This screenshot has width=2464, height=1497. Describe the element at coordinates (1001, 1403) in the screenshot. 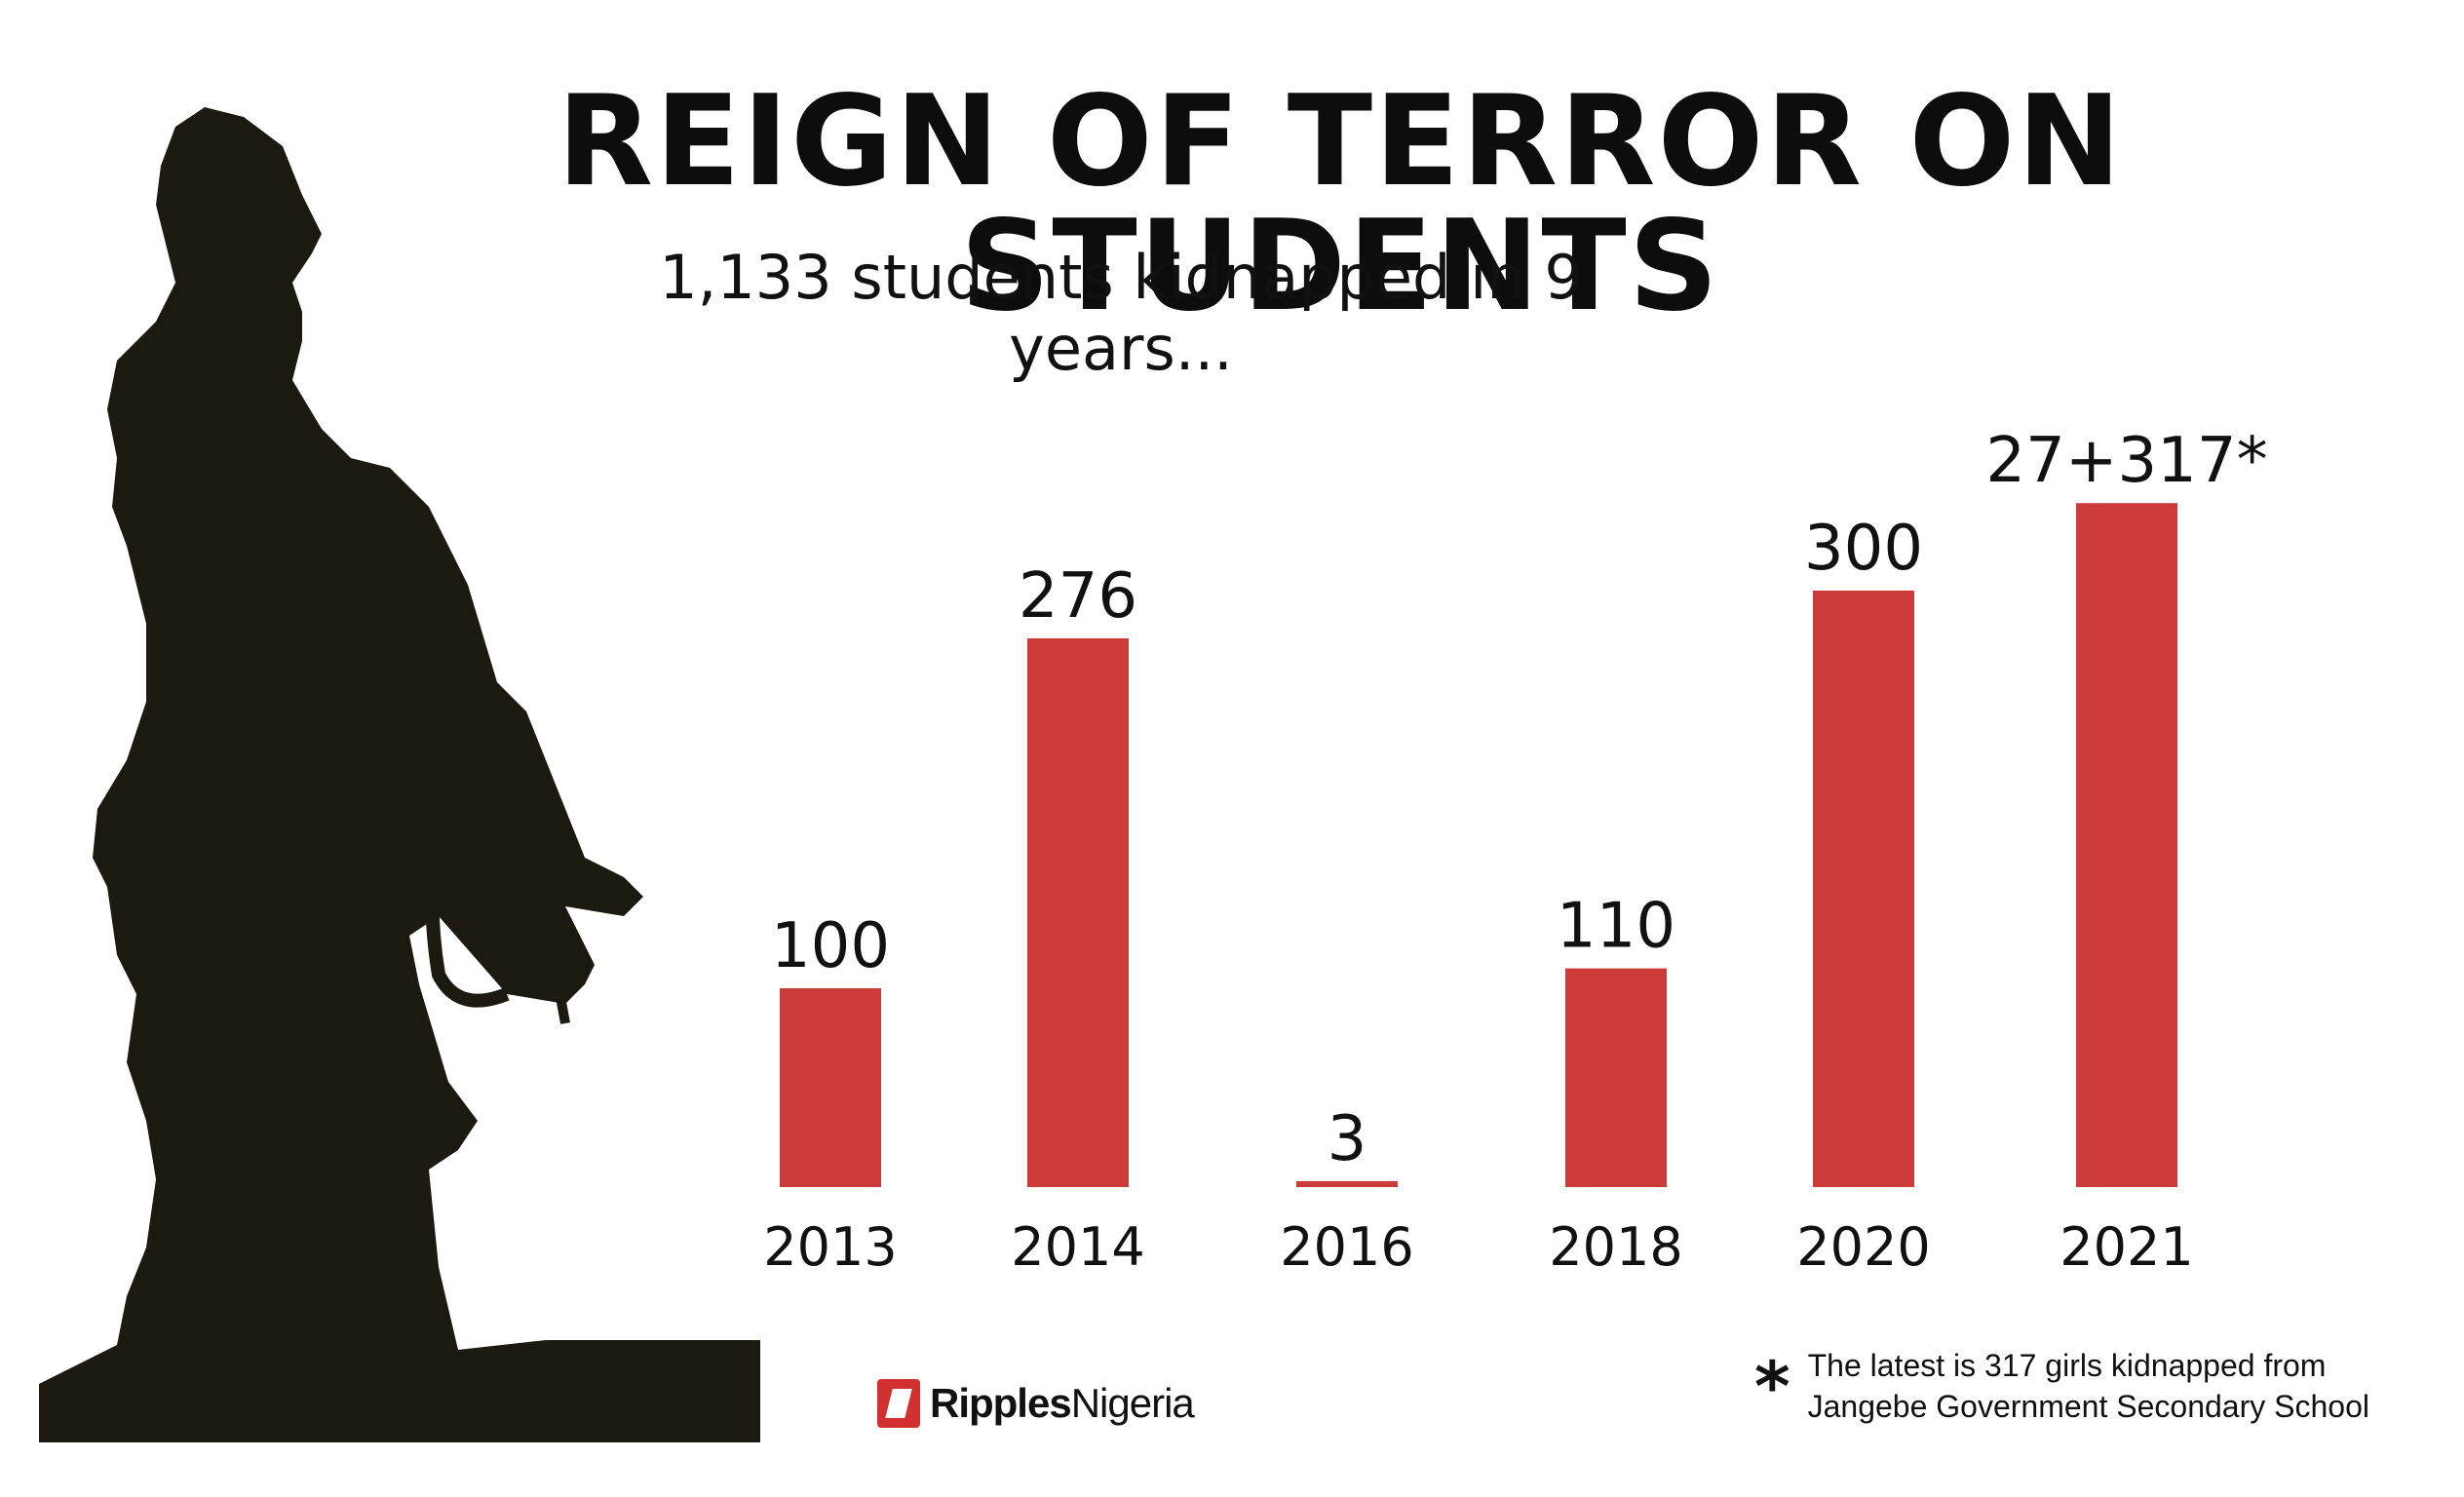

I see `logo-text-bold: Ripples` at that location.